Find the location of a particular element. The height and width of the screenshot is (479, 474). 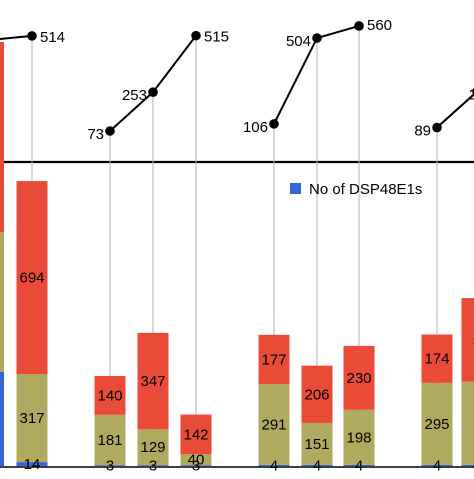

bar-value-label: 177 is located at coordinates (273, 359).